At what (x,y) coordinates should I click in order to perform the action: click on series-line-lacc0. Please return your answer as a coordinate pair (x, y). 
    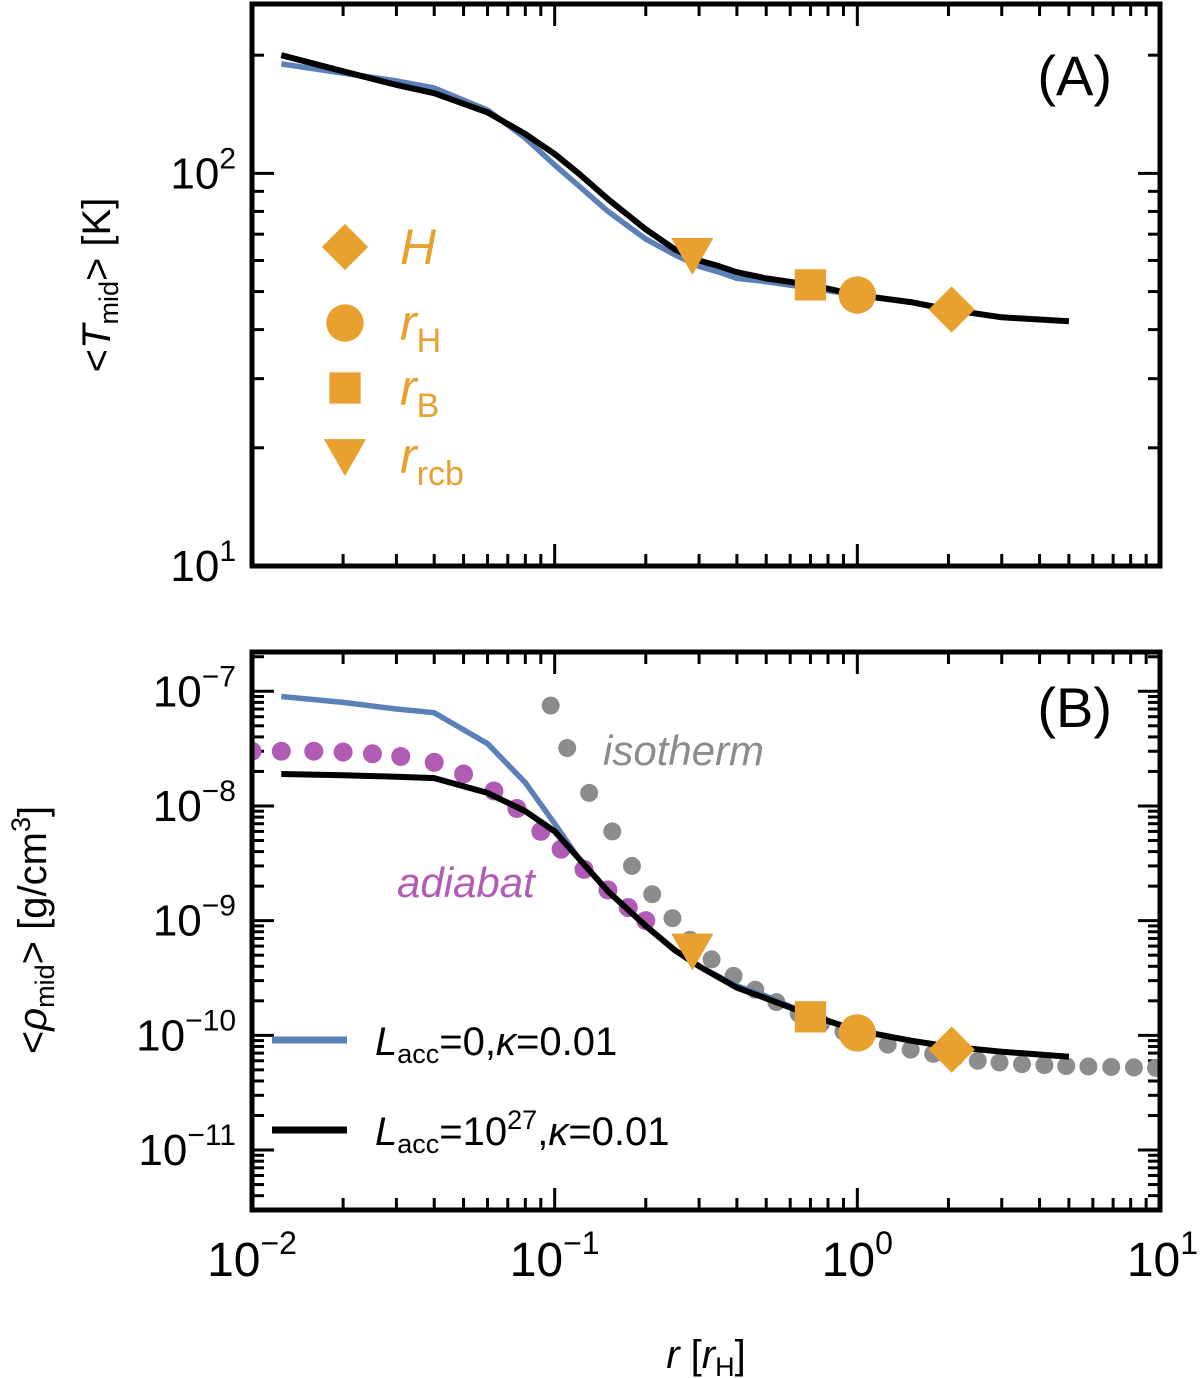
    Looking at the image, I should click on (675, 193).